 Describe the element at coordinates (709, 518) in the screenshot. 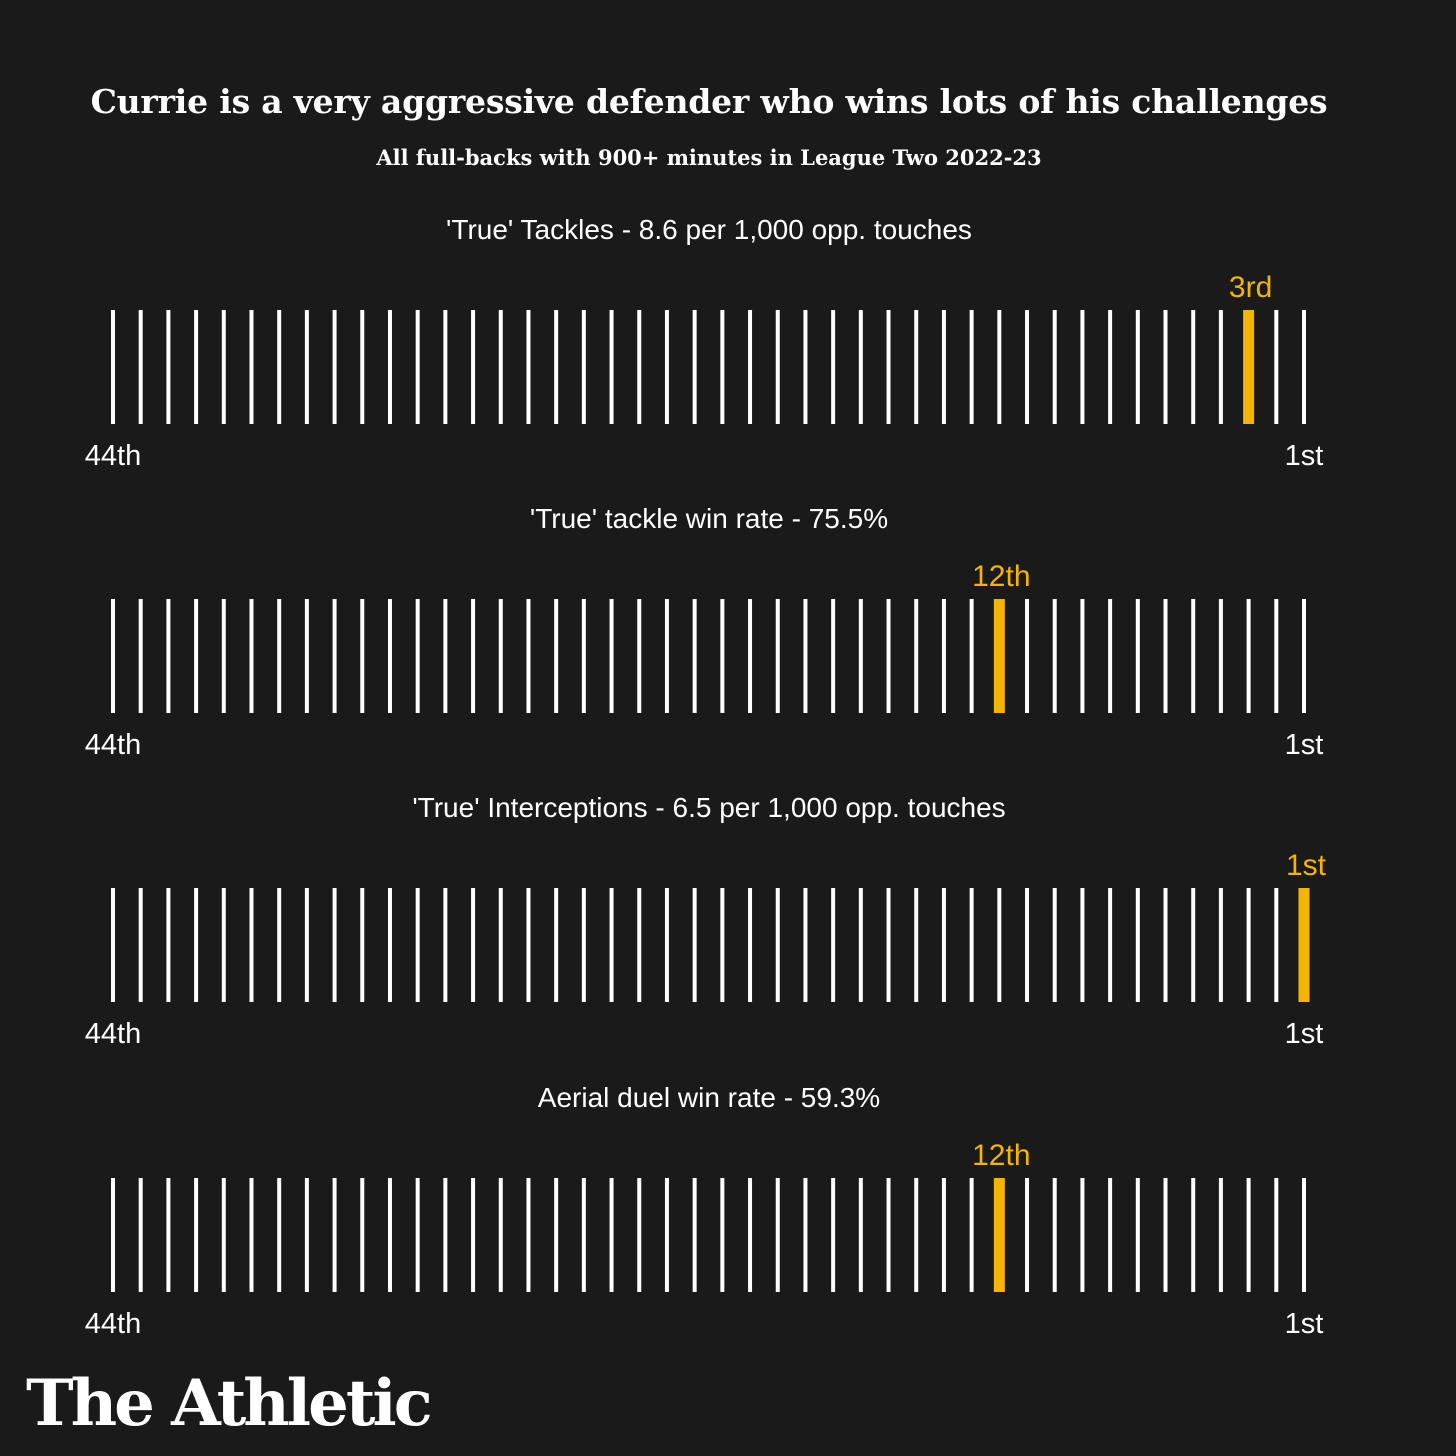

I see `metric-label: 'True' tackle win rate - 75.5%` at that location.